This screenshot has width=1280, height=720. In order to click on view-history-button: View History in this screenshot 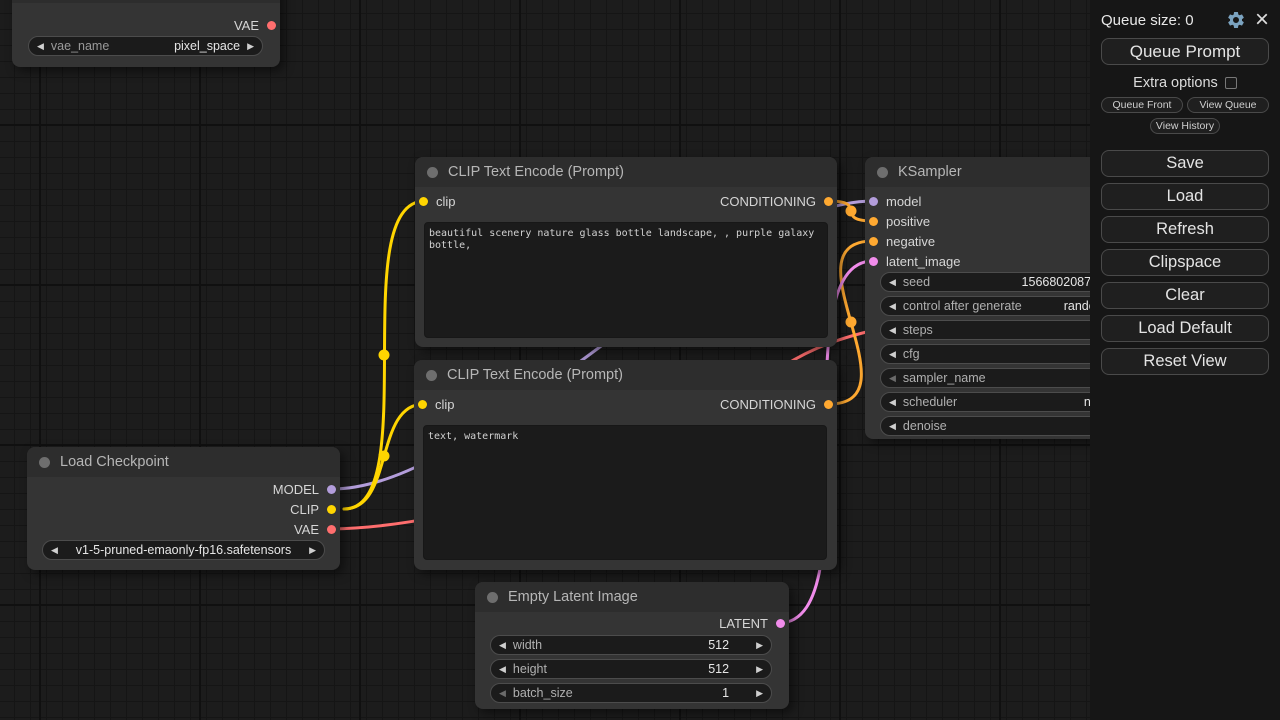, I will do `click(1185, 126)`.